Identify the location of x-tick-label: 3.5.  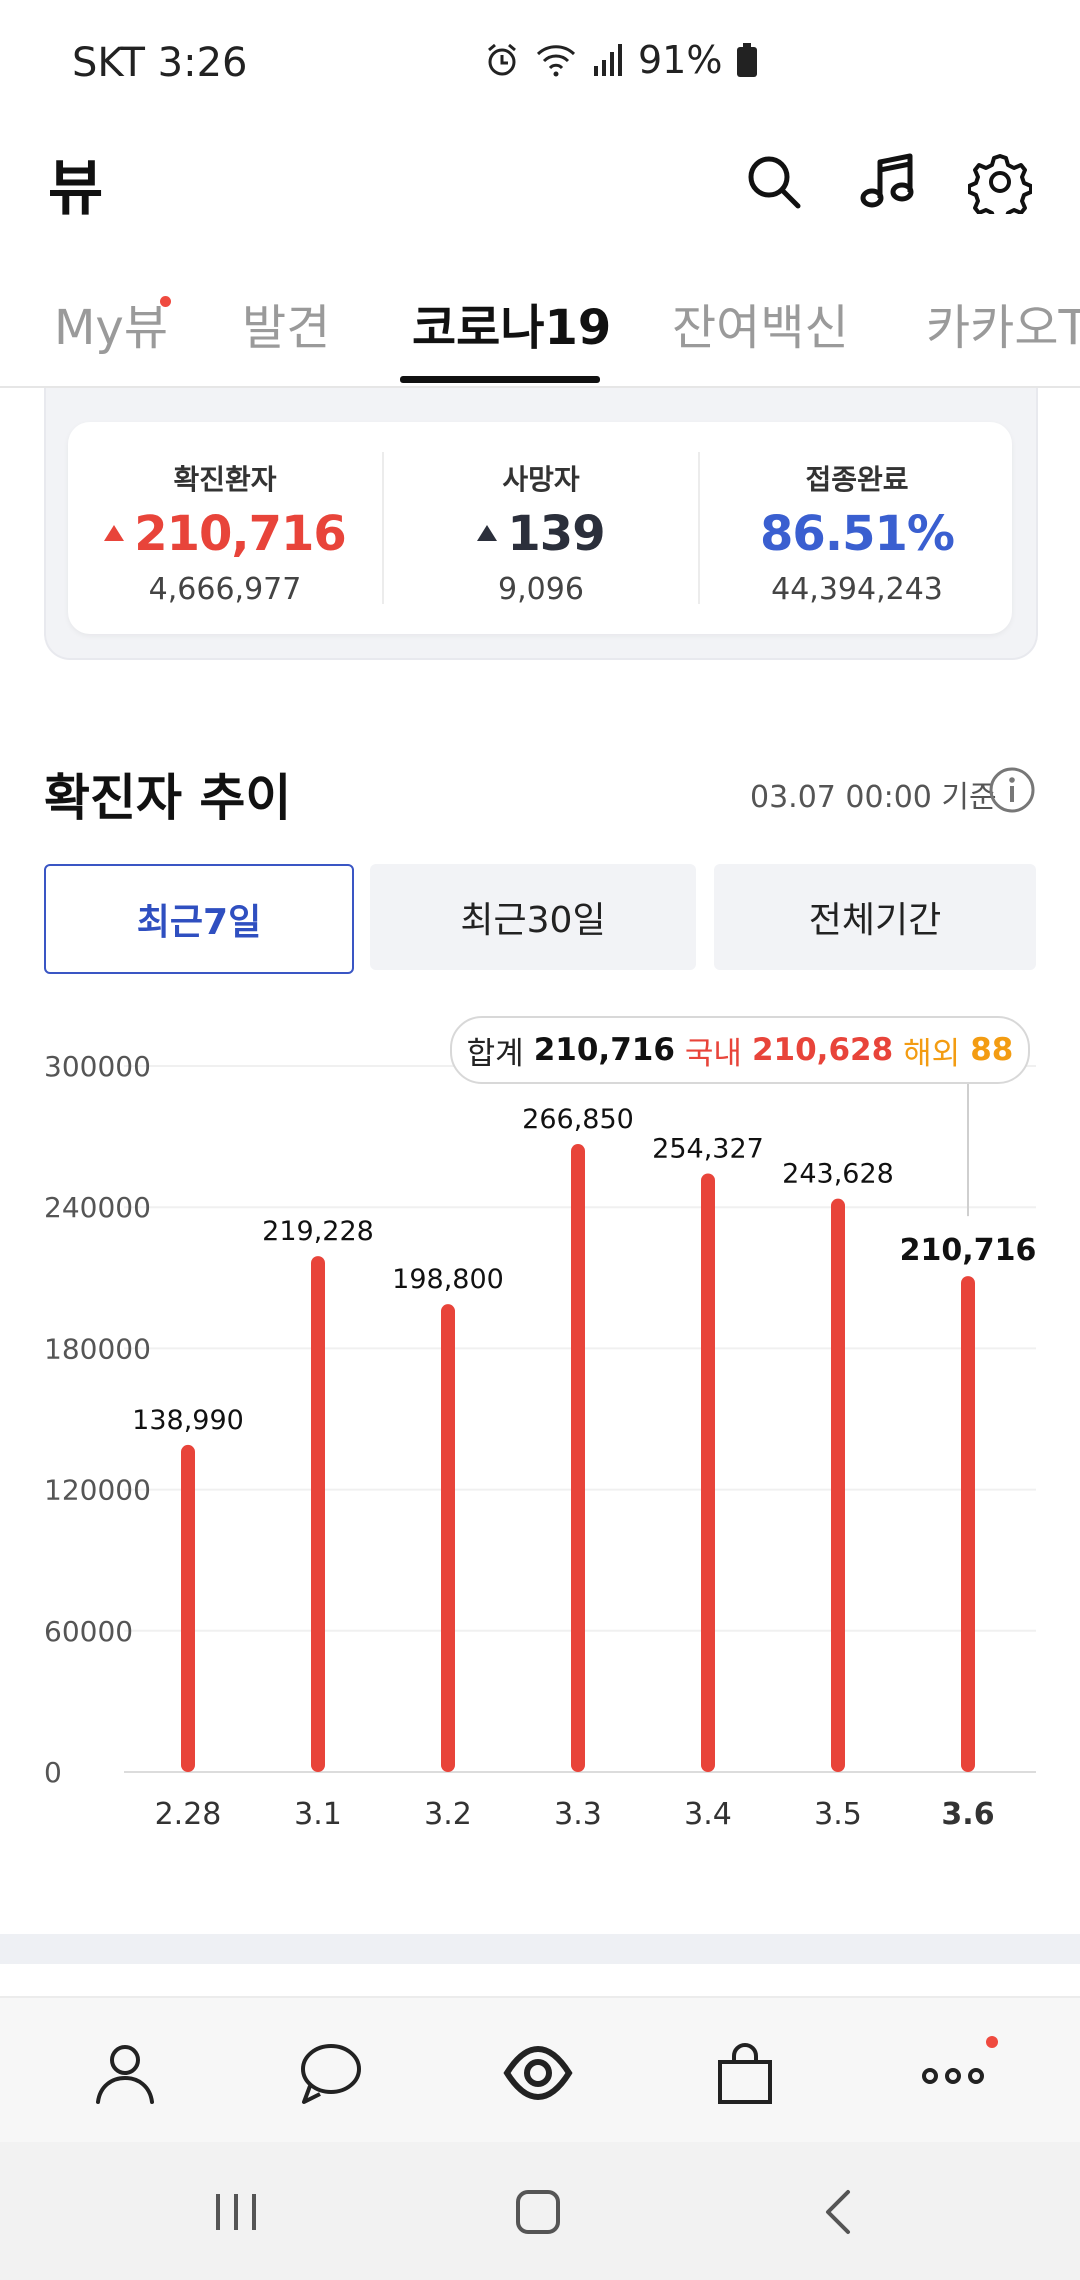
(838, 1814).